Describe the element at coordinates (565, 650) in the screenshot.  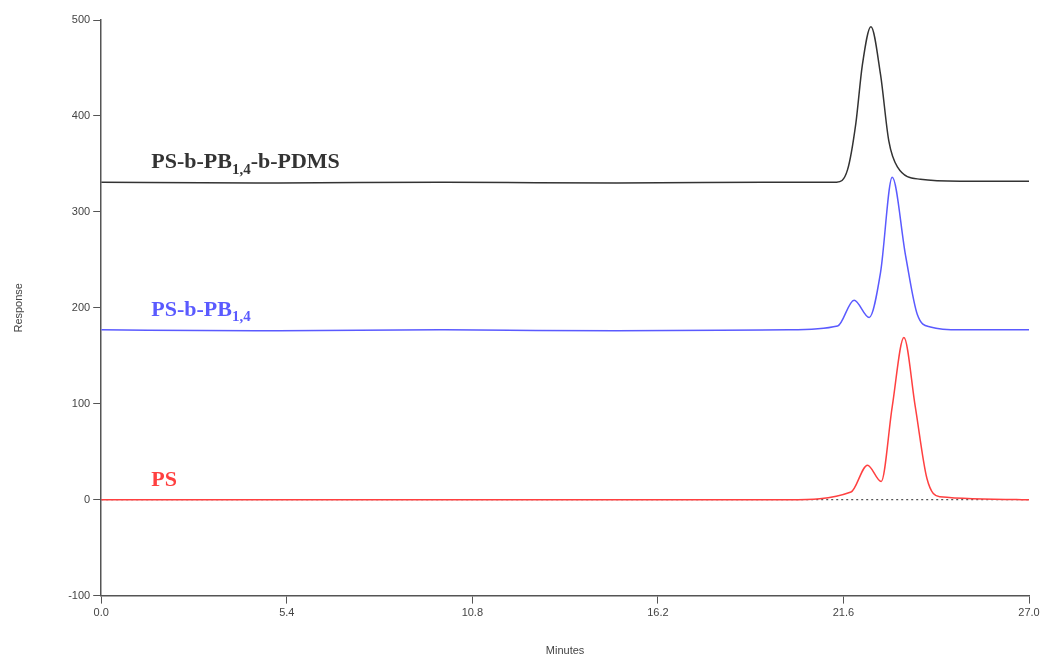
I see `x-axis-title: Minutes` at that location.